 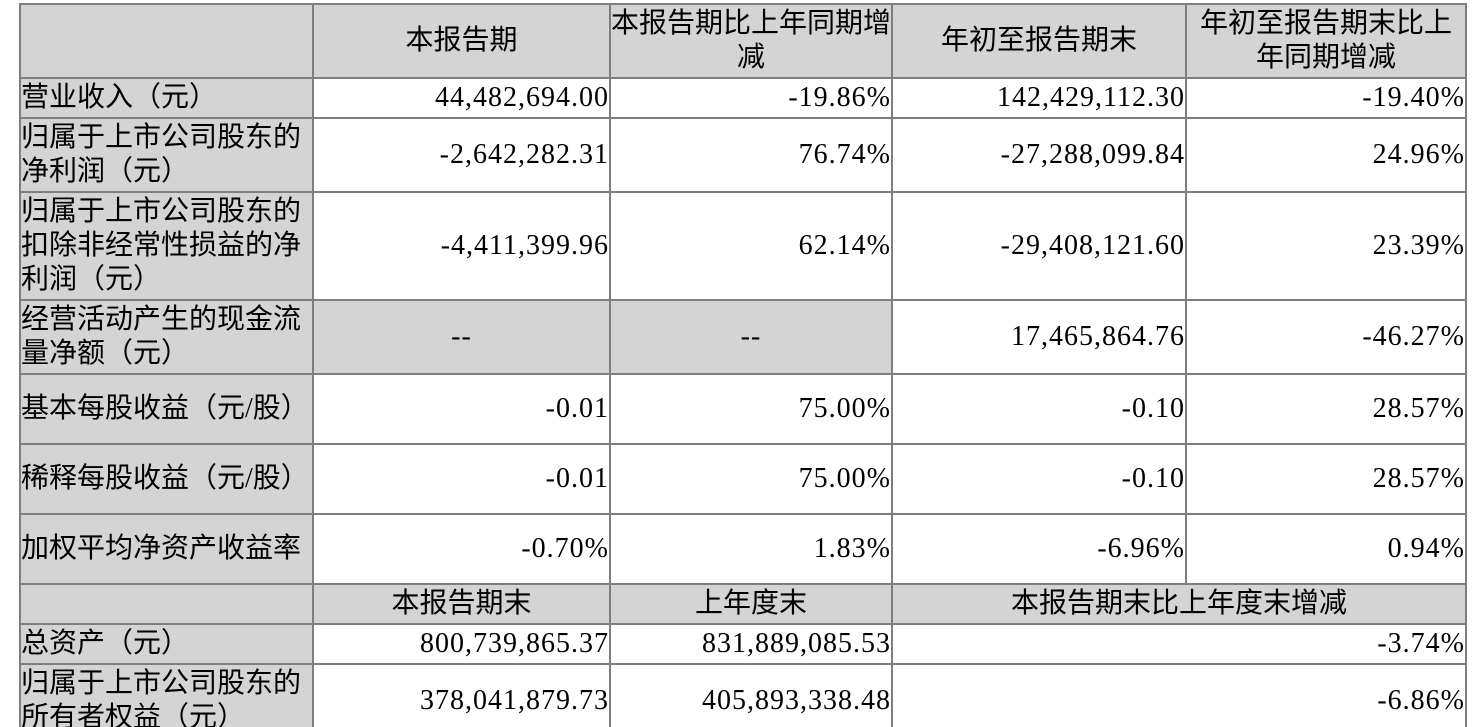 What do you see at coordinates (751, 695) in the screenshot?
I see `value-cell: 405,893,338.48` at bounding box center [751, 695].